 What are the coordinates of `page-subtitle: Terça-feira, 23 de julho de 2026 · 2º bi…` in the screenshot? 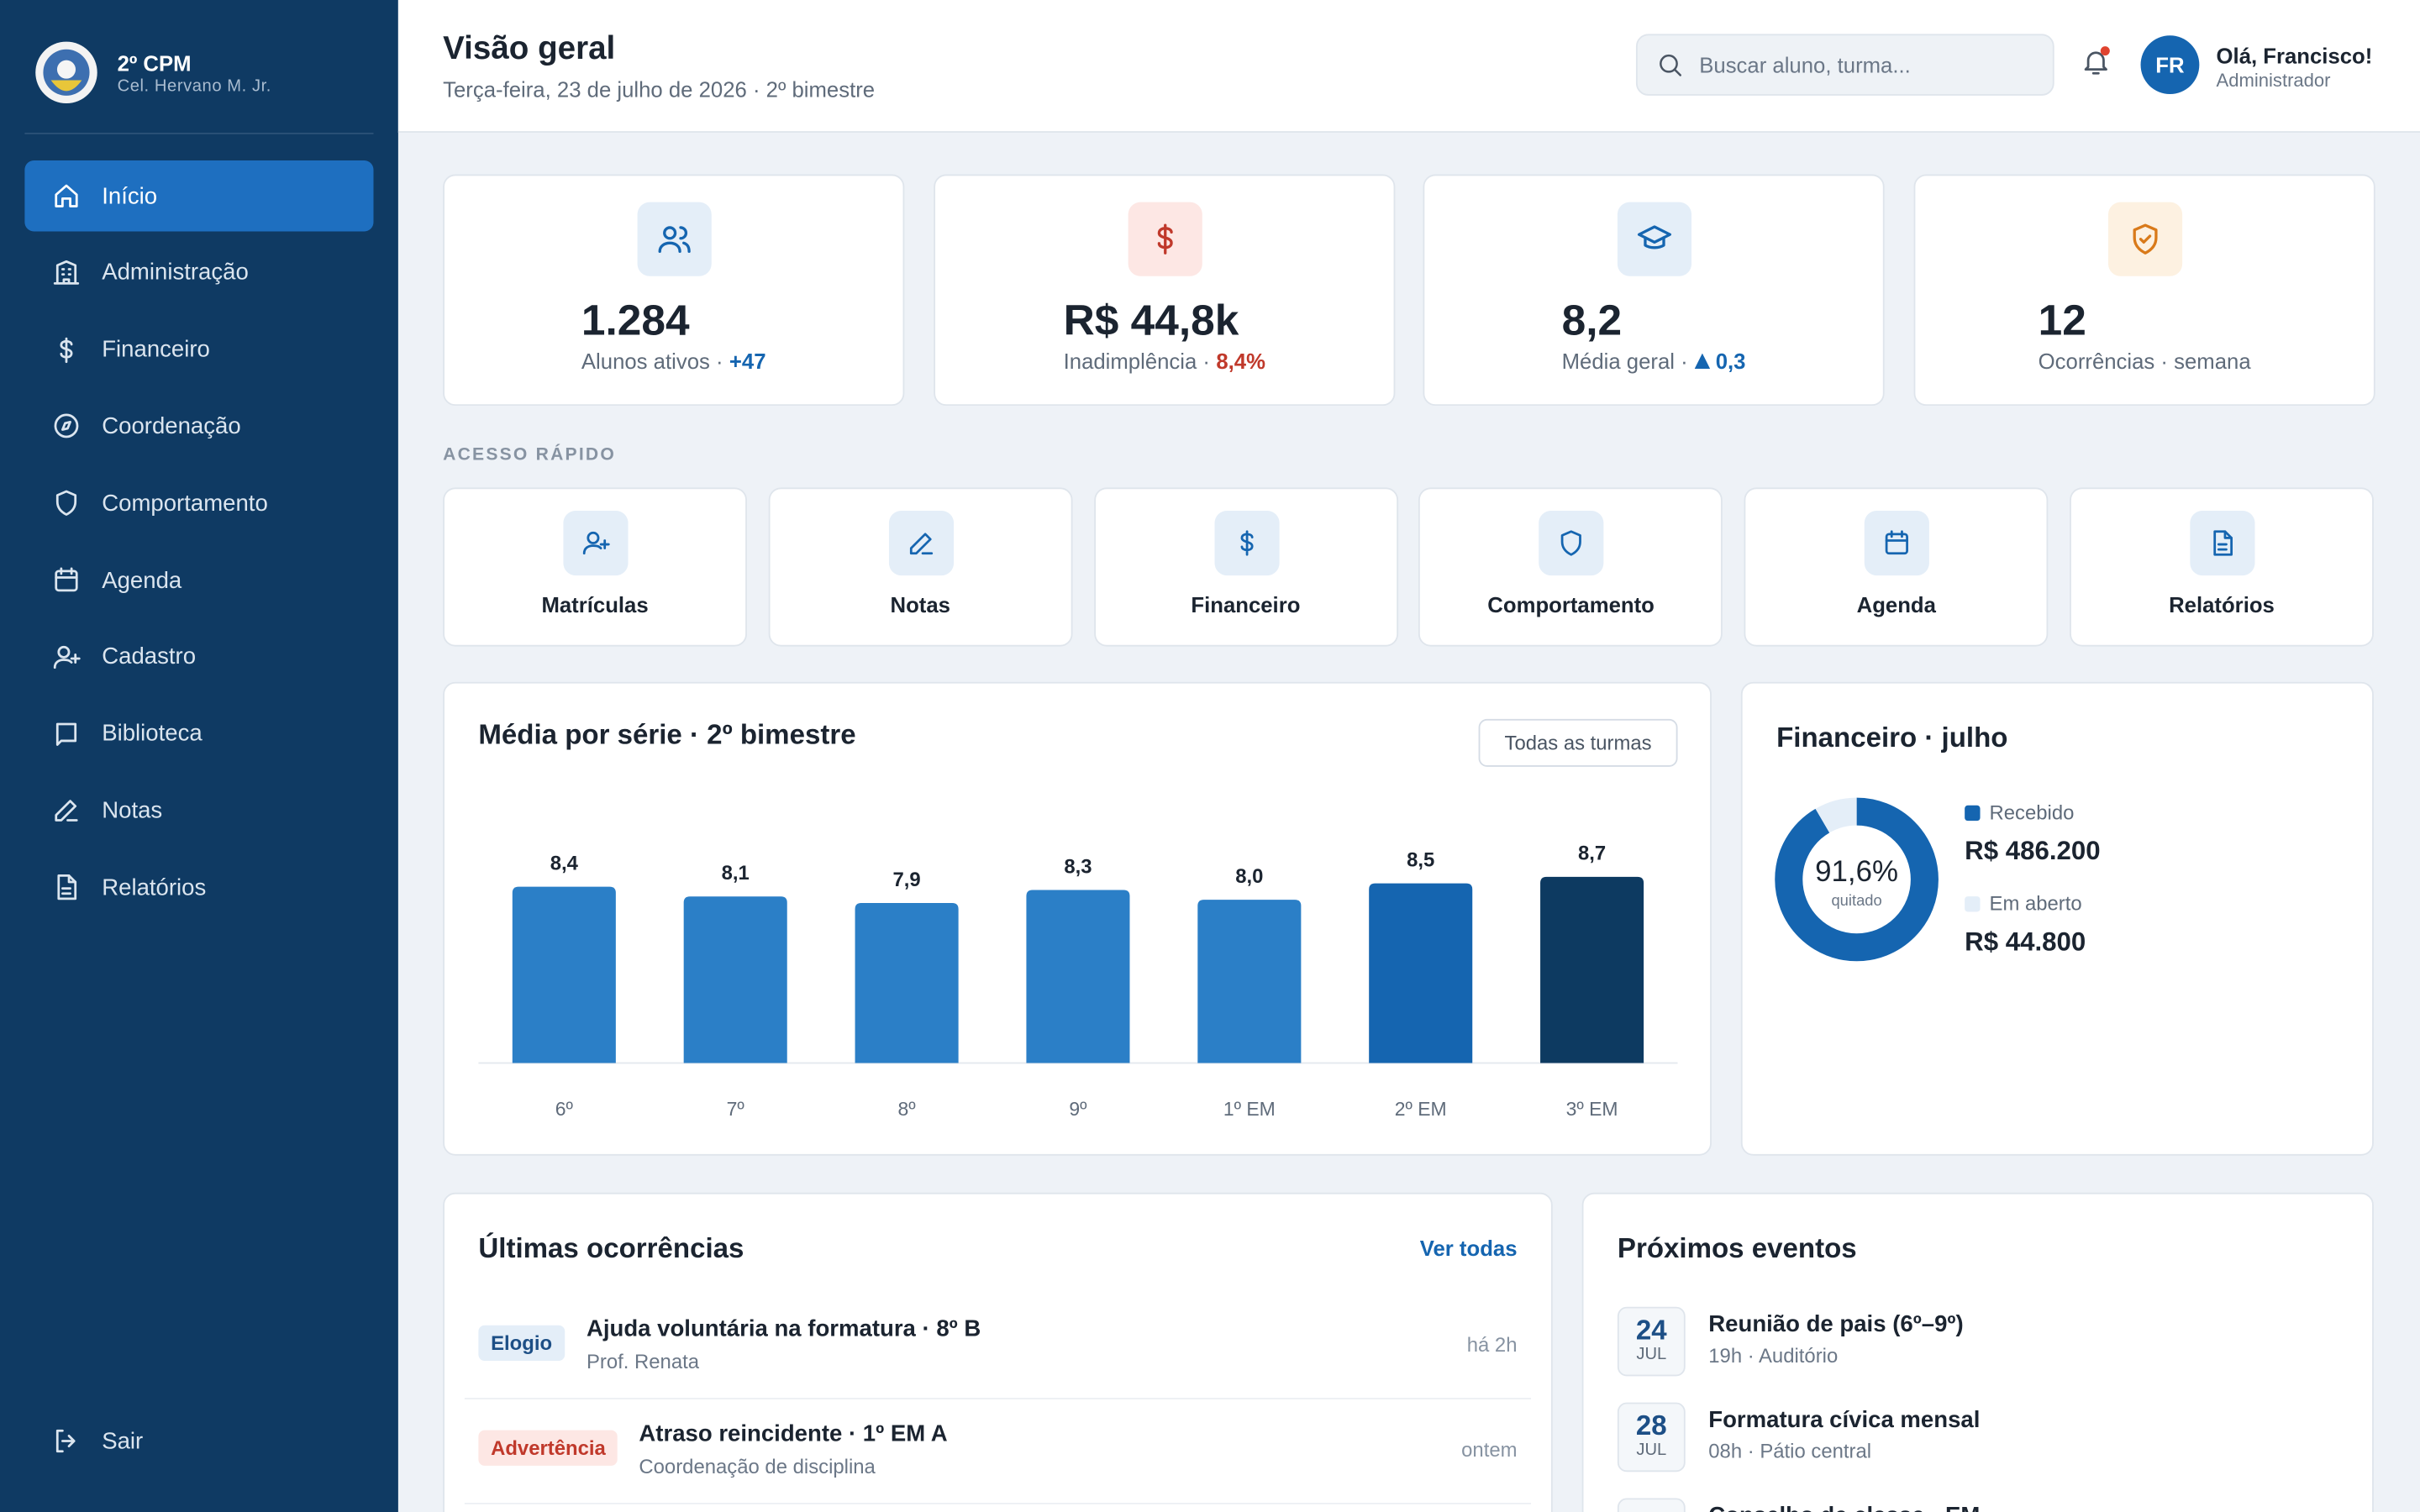 It's located at (659, 89).